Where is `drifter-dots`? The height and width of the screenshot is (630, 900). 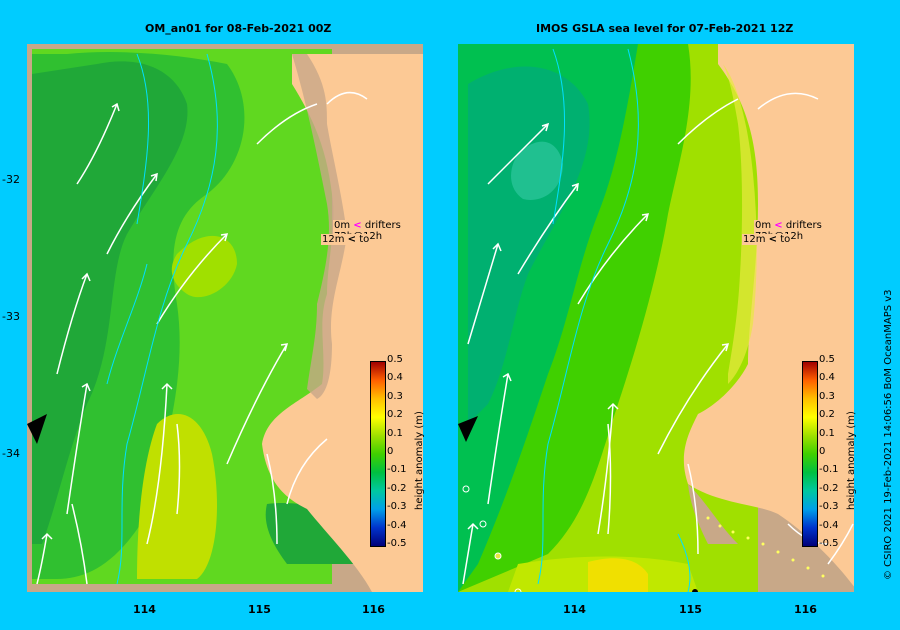 drifter-dots is located at coordinates (765, 547).